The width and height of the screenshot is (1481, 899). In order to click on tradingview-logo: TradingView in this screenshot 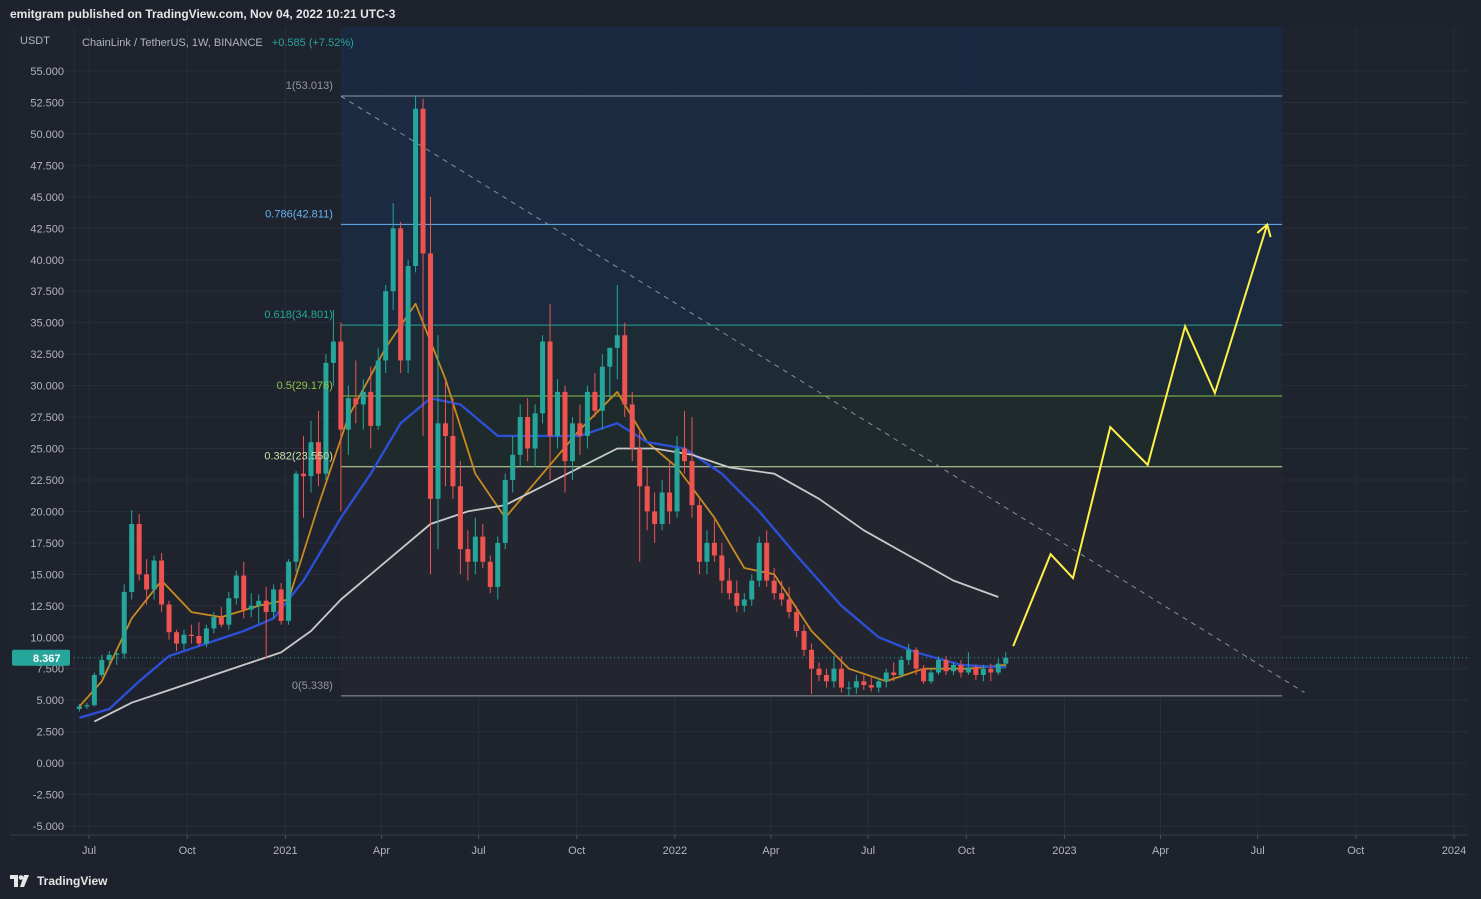, I will do `click(58, 881)`.